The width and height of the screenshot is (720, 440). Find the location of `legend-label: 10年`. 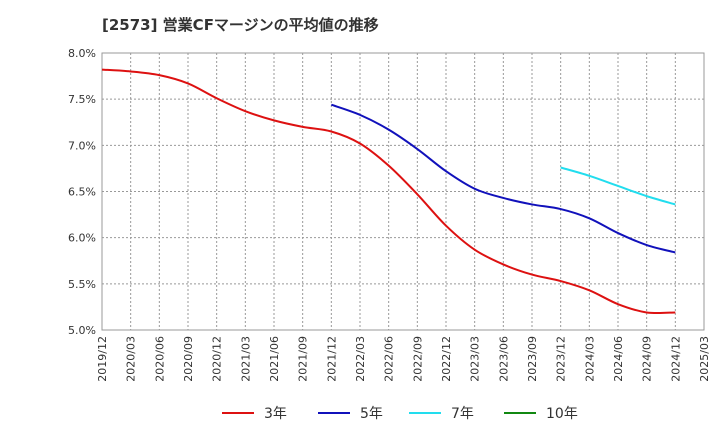

legend-label: 10年 is located at coordinates (562, 414).